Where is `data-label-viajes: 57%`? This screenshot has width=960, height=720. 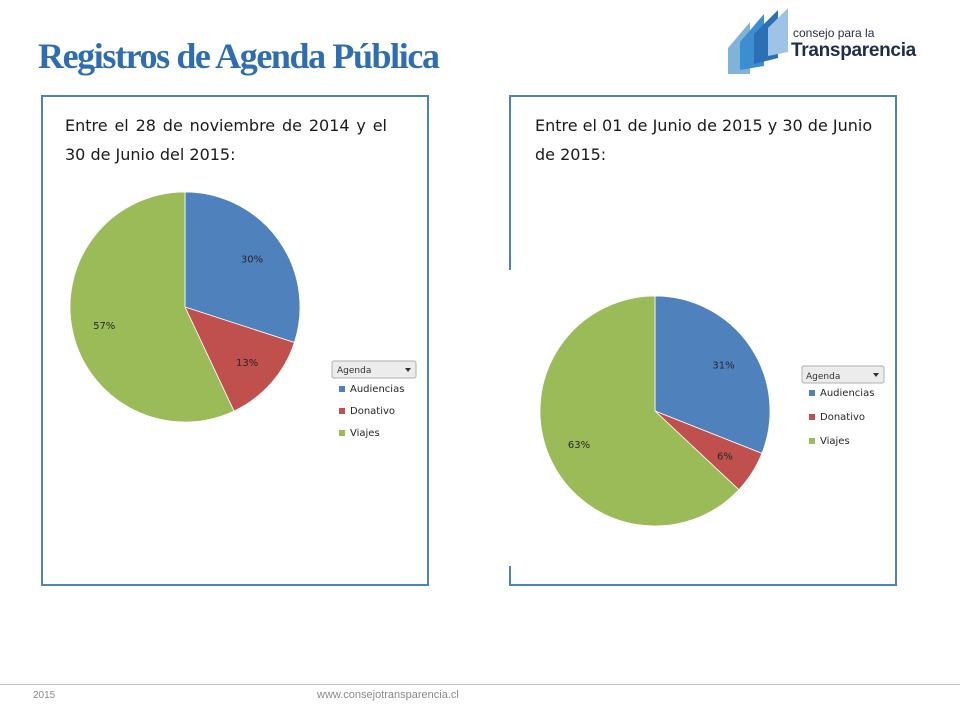 data-label-viajes: 57% is located at coordinates (104, 326).